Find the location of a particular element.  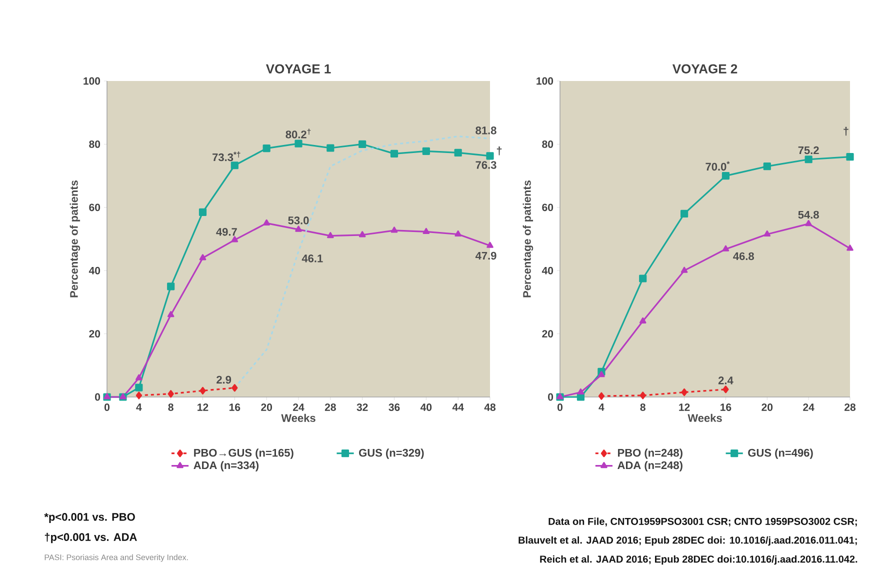

annotation: 80.2$^{†}$ is located at coordinates (298, 133).